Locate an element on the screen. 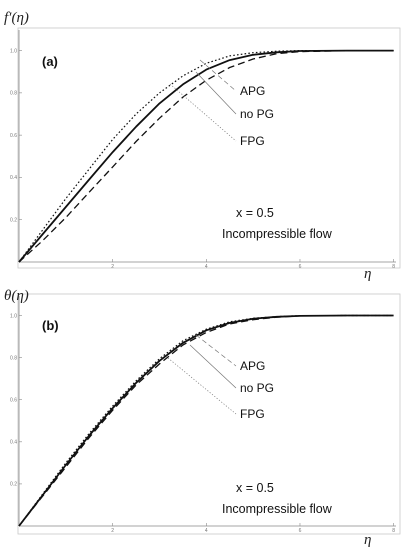  panel-tag: (a) is located at coordinates (50, 61).